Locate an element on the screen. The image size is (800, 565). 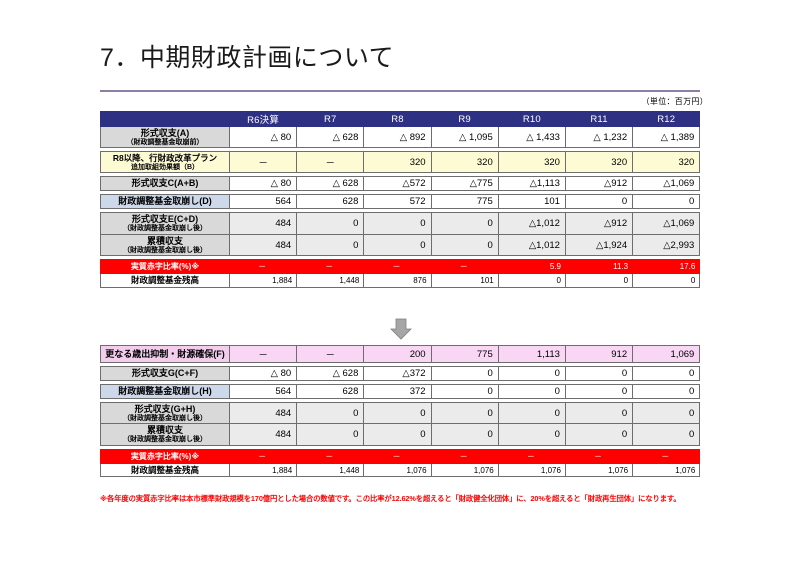
upper-row-1-label: R8以降、行財政改革プラン 追加取組効果額（B） is located at coordinates (165, 162).